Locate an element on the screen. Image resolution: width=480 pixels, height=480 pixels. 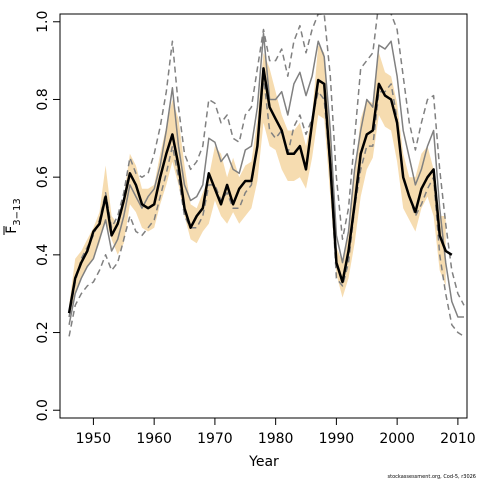
x-axis: 1950 1960 1970 1980 1990 2000 2010 is located at coordinates (276, 432).